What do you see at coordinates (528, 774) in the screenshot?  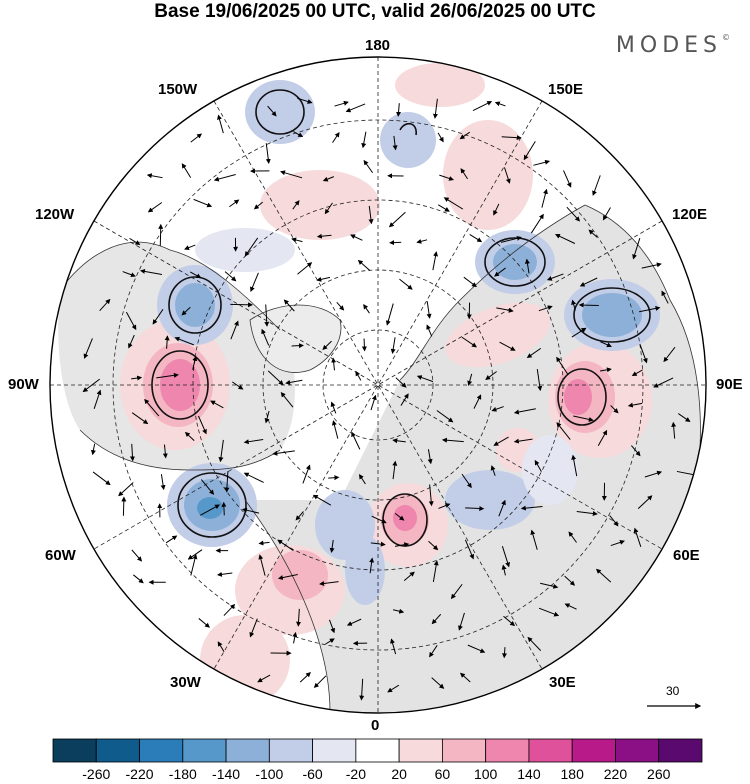 I see `colorbar-tick-label: 140` at bounding box center [528, 774].